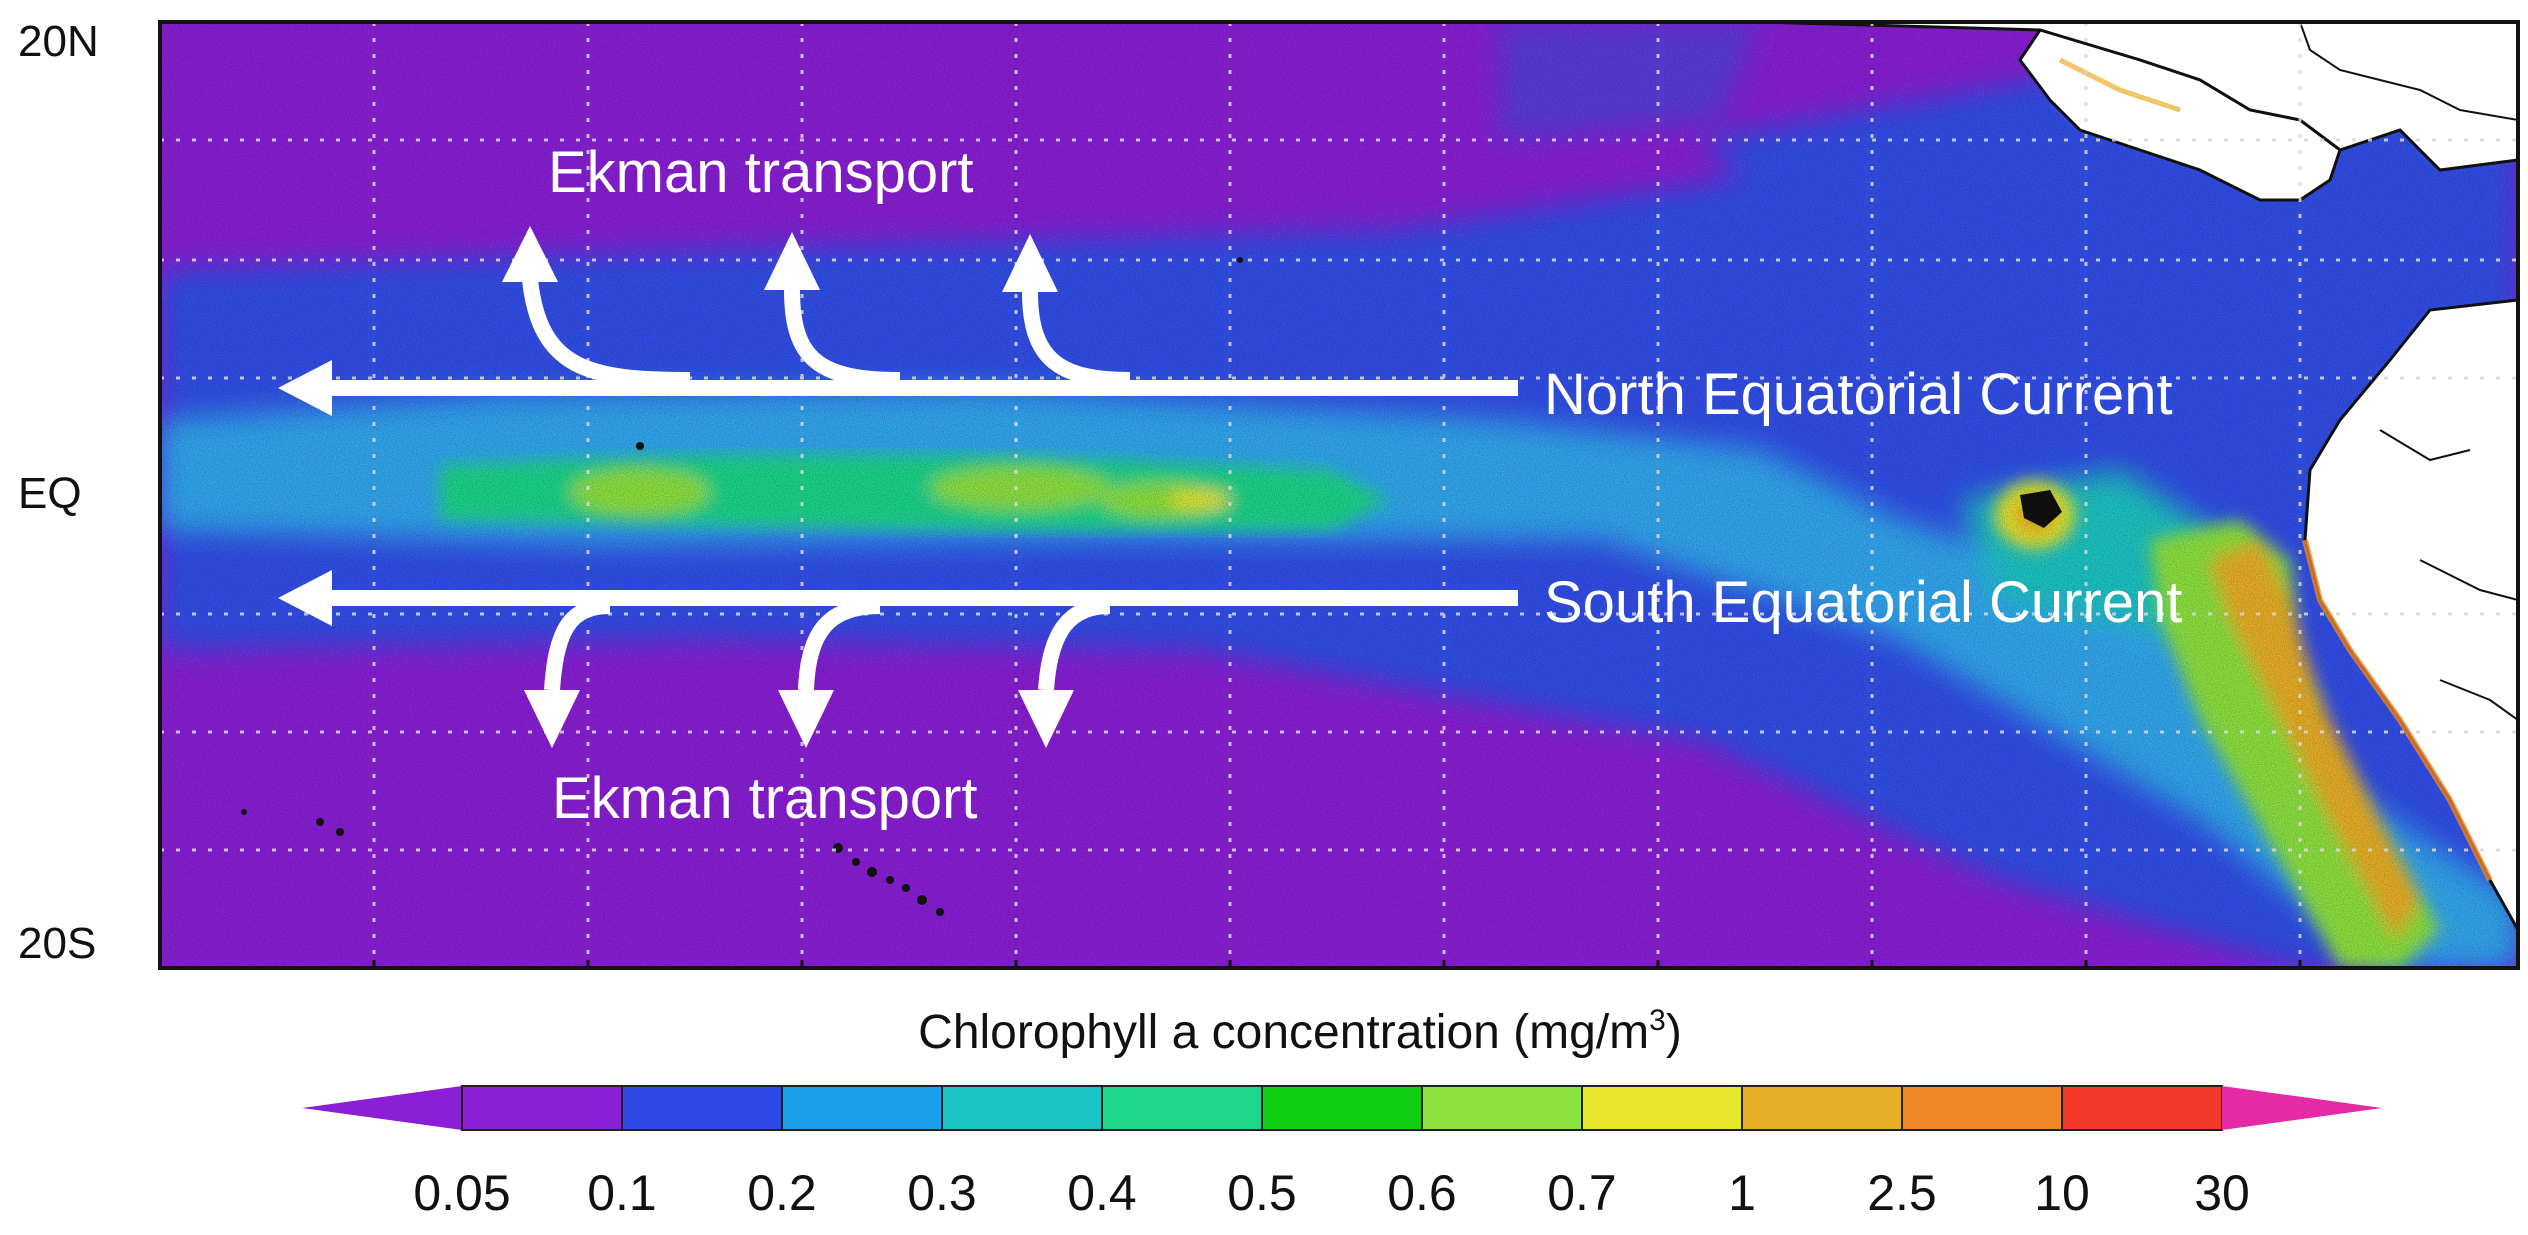  Describe the element at coordinates (382, 1108) in the screenshot. I see `colorbar-extend-low` at that location.